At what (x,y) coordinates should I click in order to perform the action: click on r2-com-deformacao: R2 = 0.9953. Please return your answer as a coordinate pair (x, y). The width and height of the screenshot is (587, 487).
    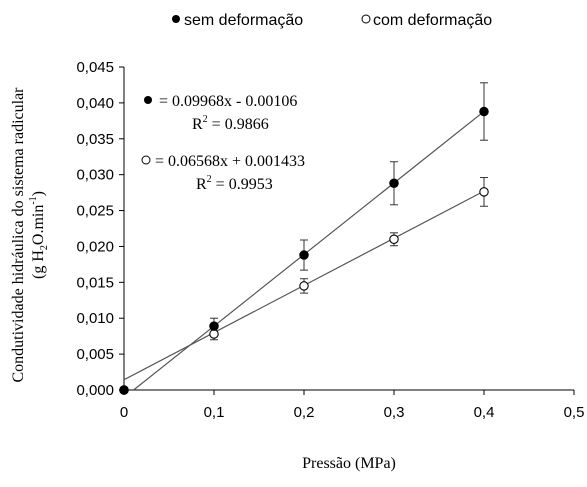
    Looking at the image, I should click on (234, 183).